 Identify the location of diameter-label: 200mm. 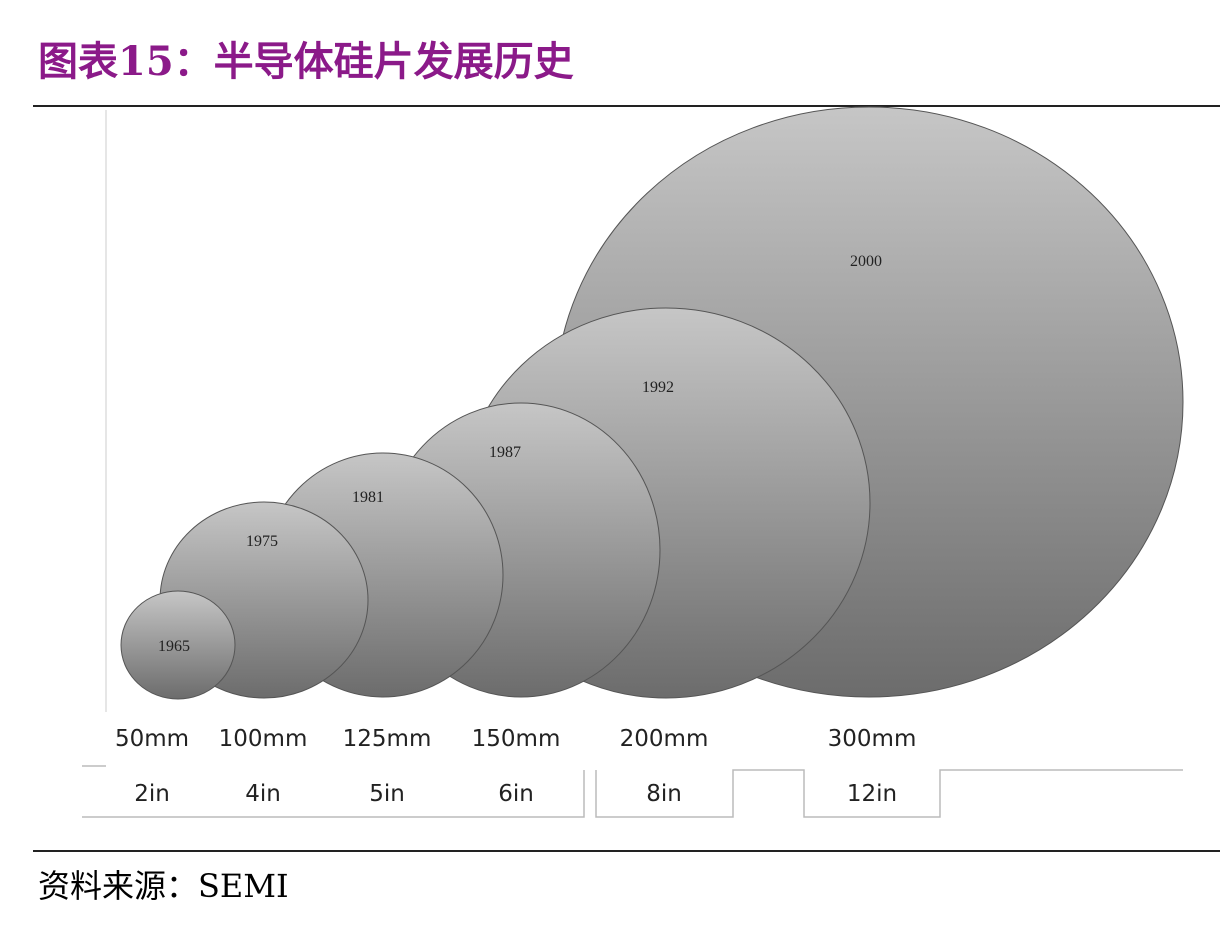
(664, 739).